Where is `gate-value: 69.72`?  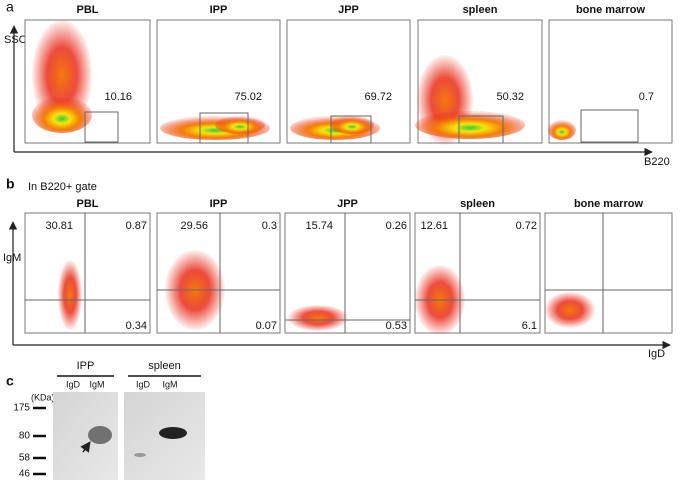 gate-value: 69.72 is located at coordinates (378, 97).